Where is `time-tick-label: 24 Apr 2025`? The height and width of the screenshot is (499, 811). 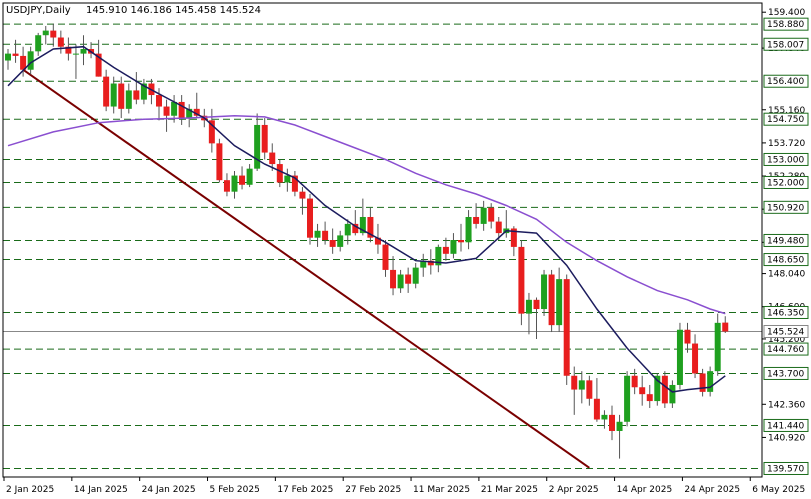 time-tick-label: 24 Apr 2025 is located at coordinates (712, 490).